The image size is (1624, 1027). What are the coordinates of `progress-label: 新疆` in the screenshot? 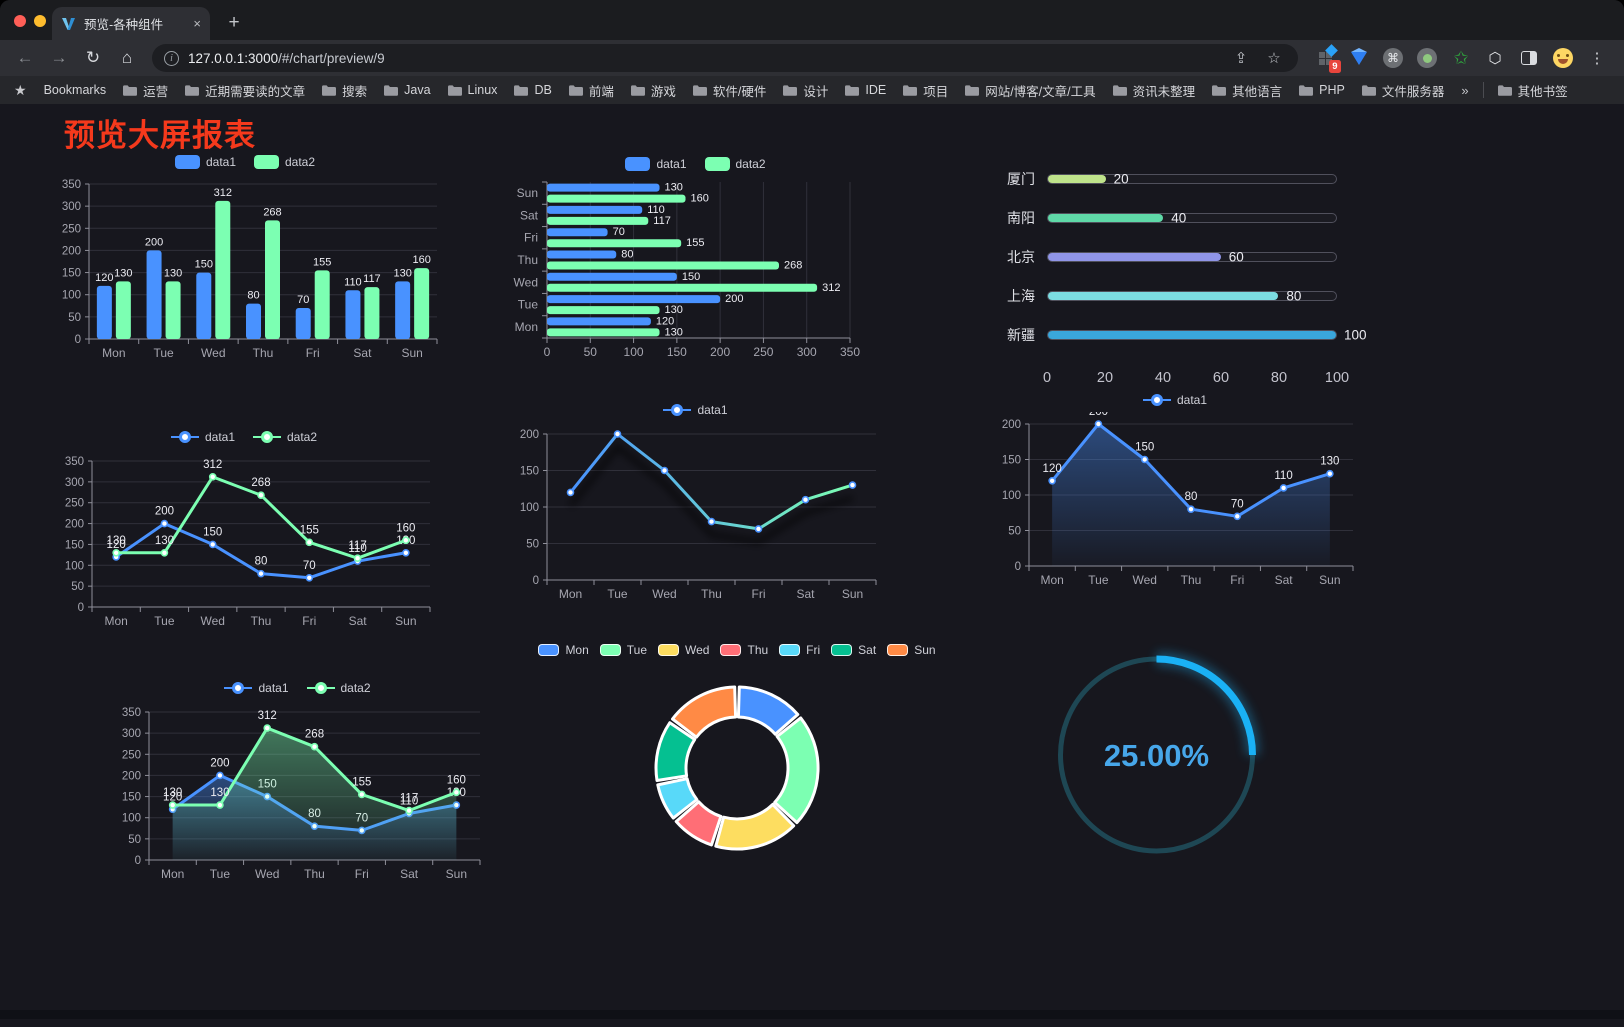 It's located at (1021, 334).